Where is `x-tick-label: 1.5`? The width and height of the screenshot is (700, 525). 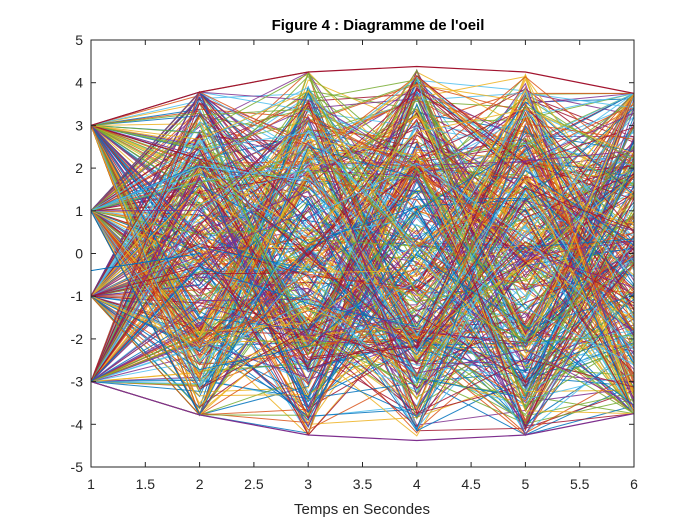
x-tick-label: 1.5 is located at coordinates (146, 484).